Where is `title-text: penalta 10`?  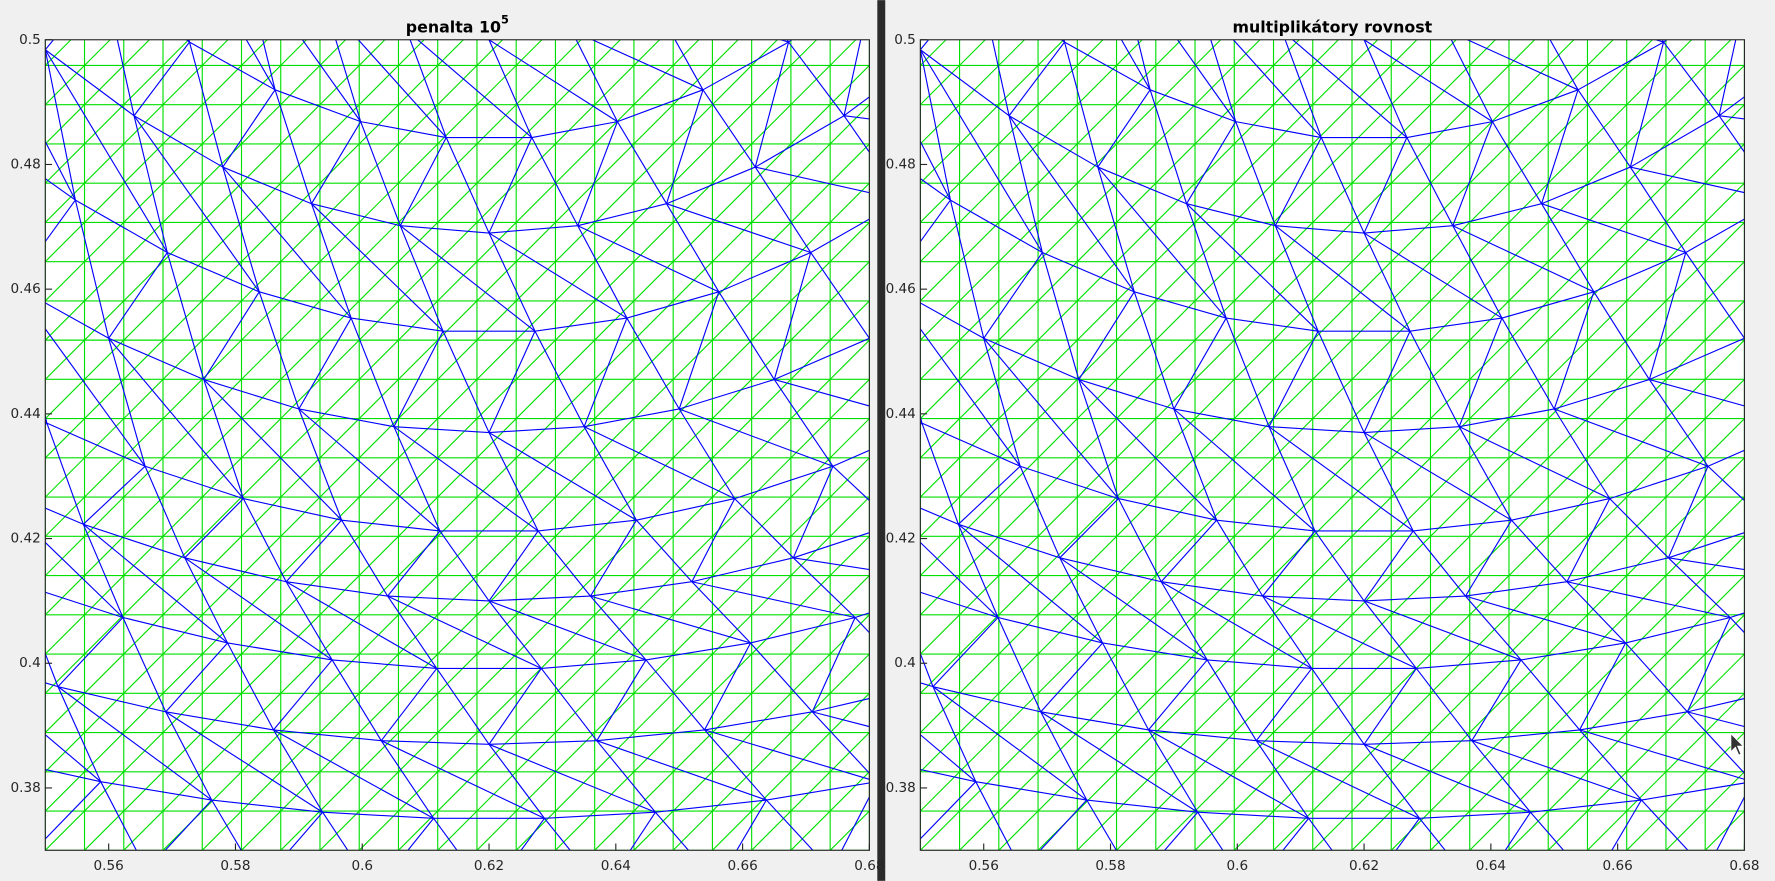
title-text: penalta 10 is located at coordinates (453, 26).